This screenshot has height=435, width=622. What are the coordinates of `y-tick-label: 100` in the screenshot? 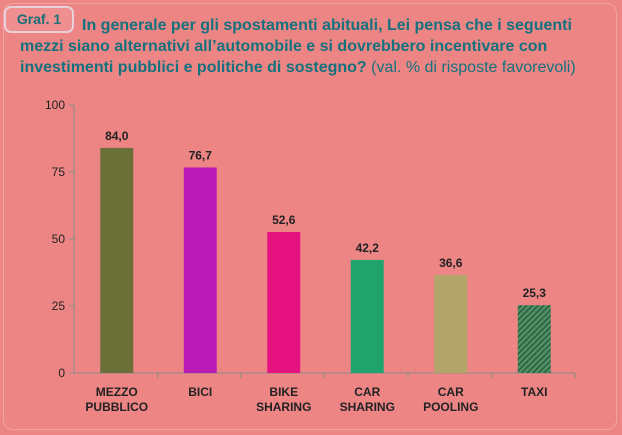 It's located at (55, 105).